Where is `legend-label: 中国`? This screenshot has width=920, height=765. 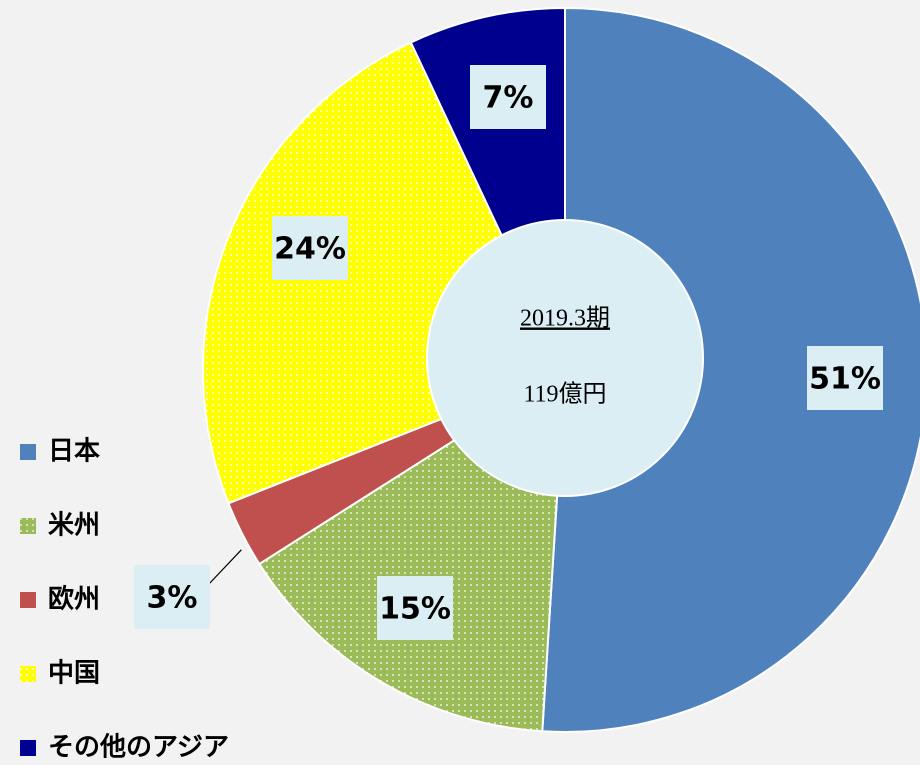
legend-label: 中国 is located at coordinates (74, 674).